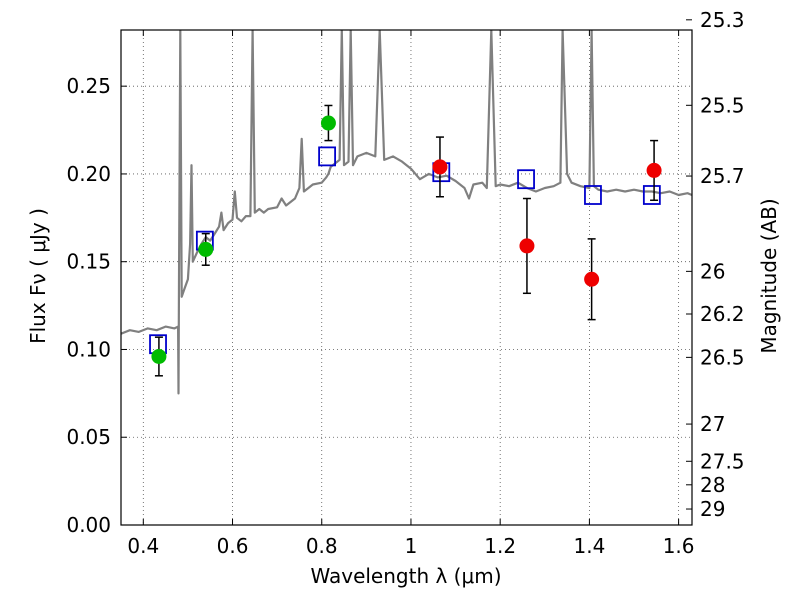 The height and width of the screenshot is (600, 800). Describe the element at coordinates (712, 485) in the screenshot. I see `mag-tick-label-8: 28` at that location.